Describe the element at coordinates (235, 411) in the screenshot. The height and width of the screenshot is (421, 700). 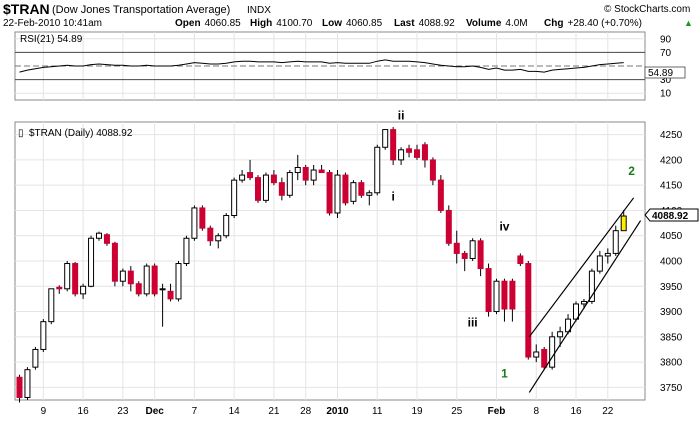
I see `x-tick-label: 14` at that location.